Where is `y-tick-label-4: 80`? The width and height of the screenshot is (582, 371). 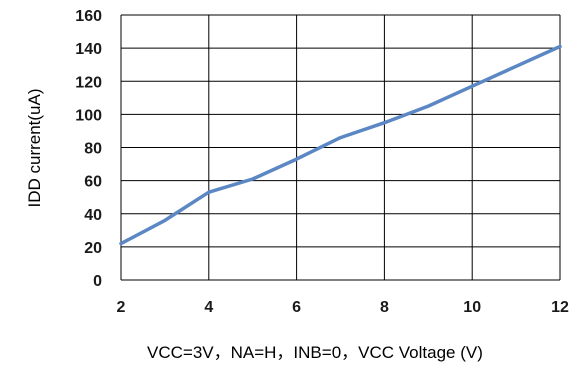
y-tick-label-4: 80 is located at coordinates (93, 149).